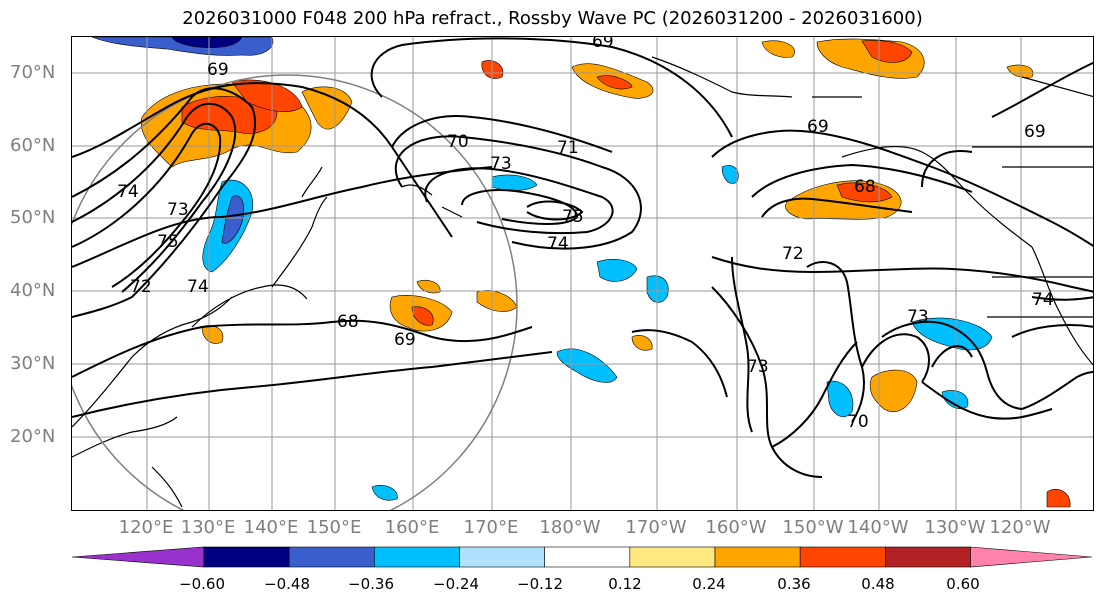 This screenshot has height=604, width=1105. Describe the element at coordinates (202, 584) in the screenshot. I see `colorbar-tick: −0.60` at that location.